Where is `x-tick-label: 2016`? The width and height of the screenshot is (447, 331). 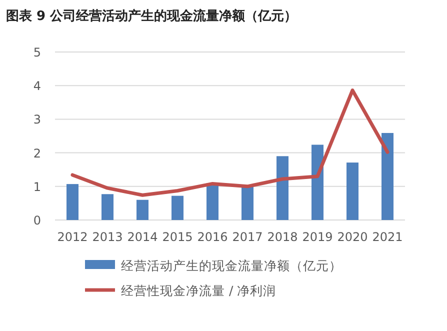
x-tick-label: 2016 is located at coordinates (212, 237).